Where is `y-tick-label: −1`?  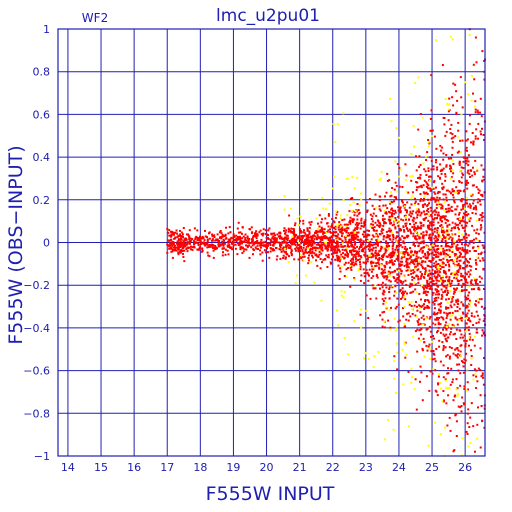 y-tick-label: −1 is located at coordinates (42, 456).